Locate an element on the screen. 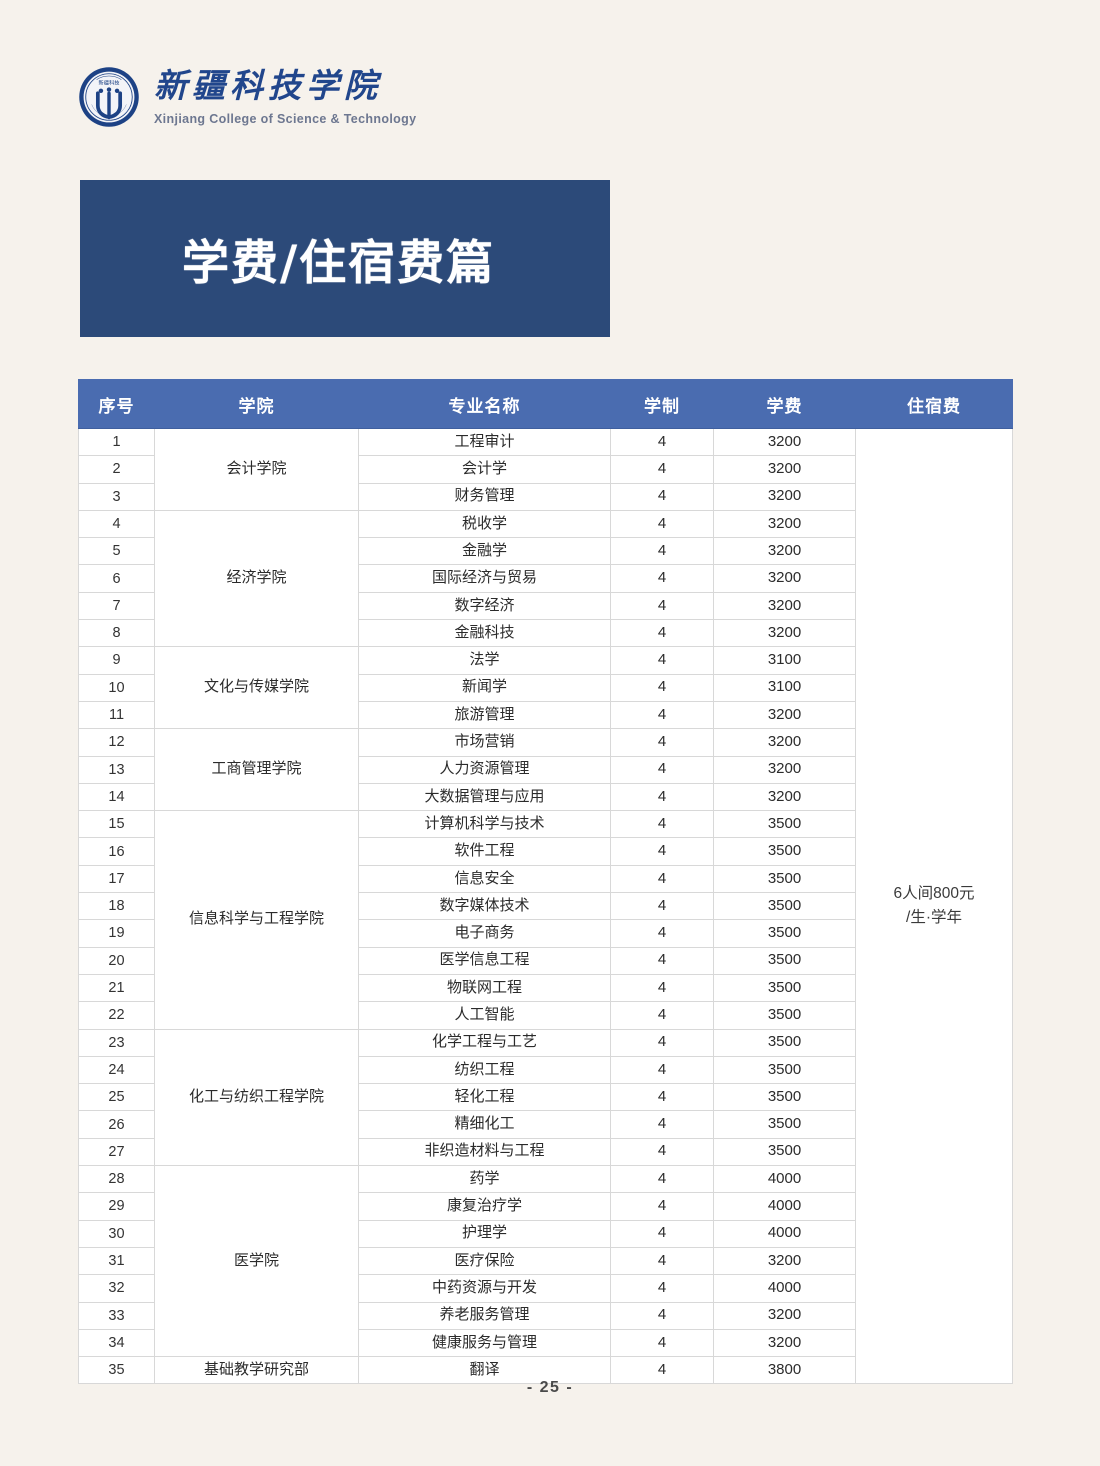 The image size is (1100, 1466). cell-major: 法学 is located at coordinates (484, 660).